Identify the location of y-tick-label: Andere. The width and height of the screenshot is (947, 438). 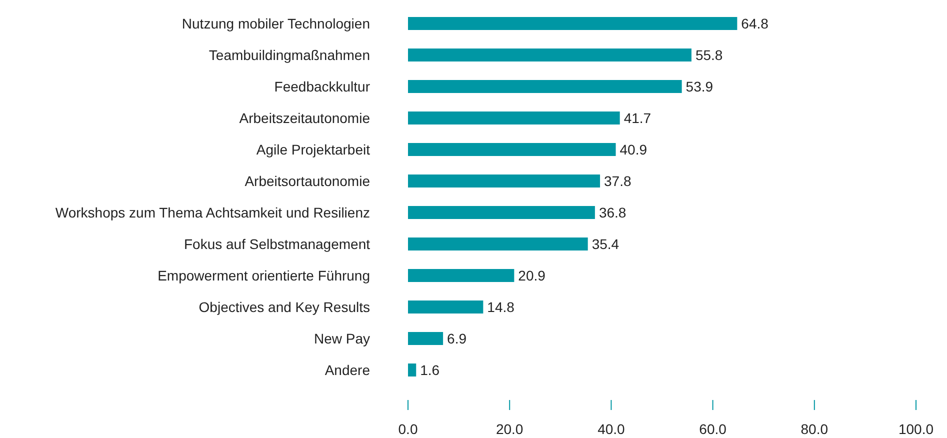
(347, 370).